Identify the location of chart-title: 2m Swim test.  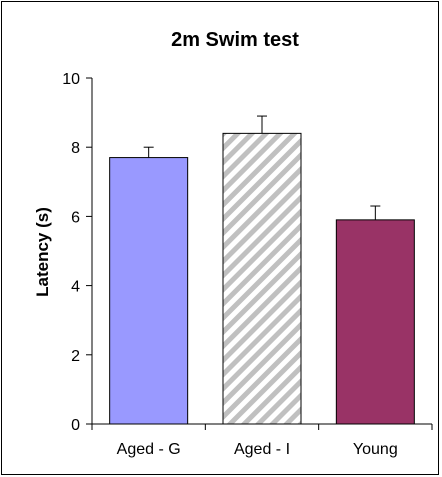
(235, 40).